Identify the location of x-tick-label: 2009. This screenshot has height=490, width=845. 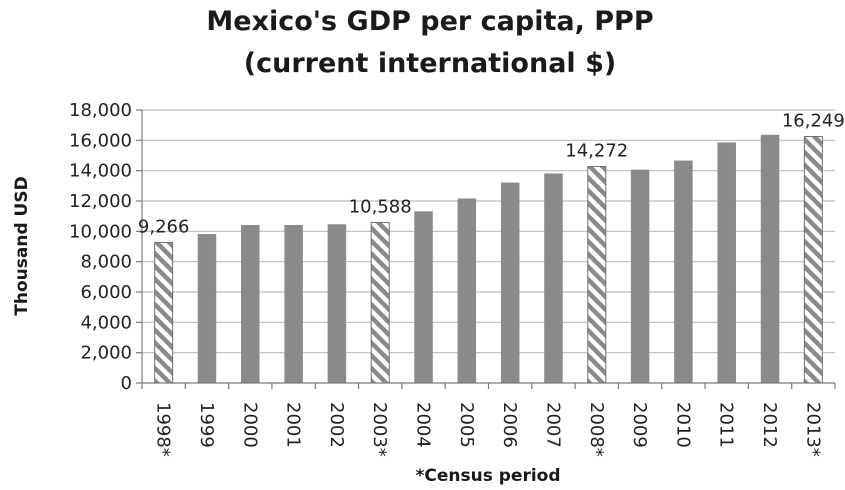
(639, 425).